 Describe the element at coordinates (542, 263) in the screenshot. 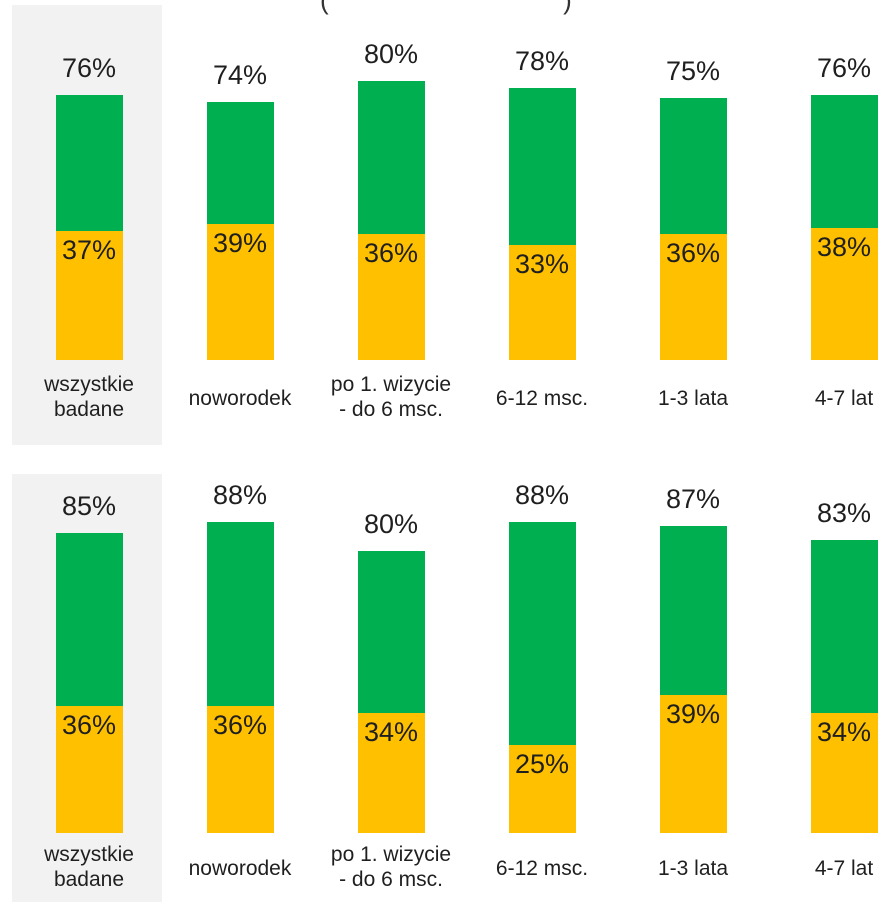

I see `value-label-subset: 33%` at that location.